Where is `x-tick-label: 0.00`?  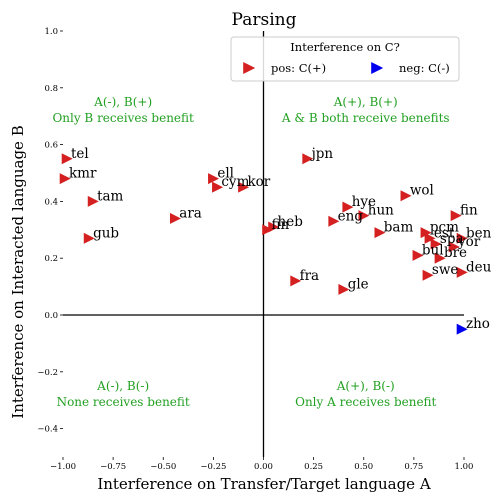
x-tick-label: 0.00 is located at coordinates (263, 467).